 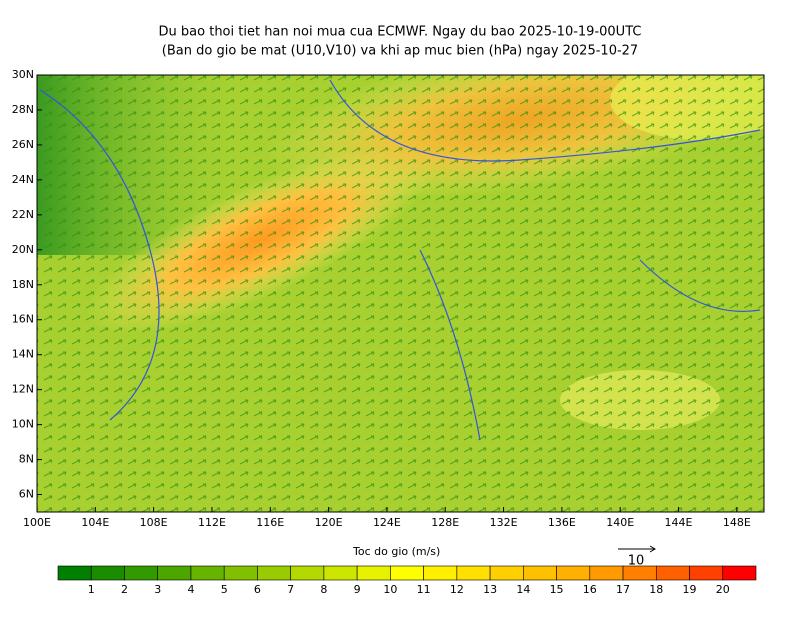 What do you see at coordinates (737, 522) in the screenshot?
I see `x-tick-label: 148E` at bounding box center [737, 522].